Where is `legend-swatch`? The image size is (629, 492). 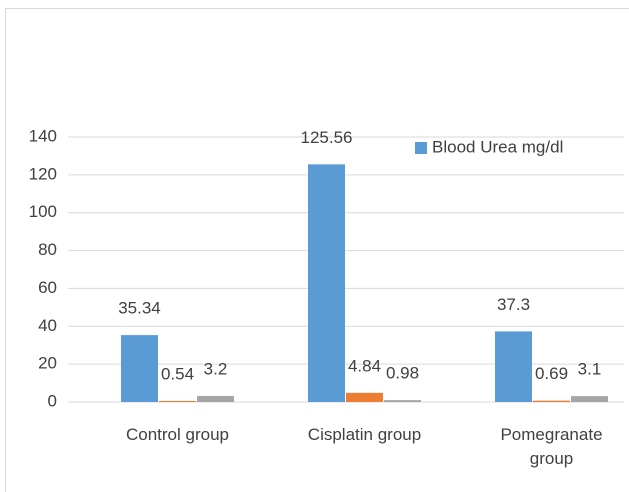
legend-swatch is located at coordinates (421, 148).